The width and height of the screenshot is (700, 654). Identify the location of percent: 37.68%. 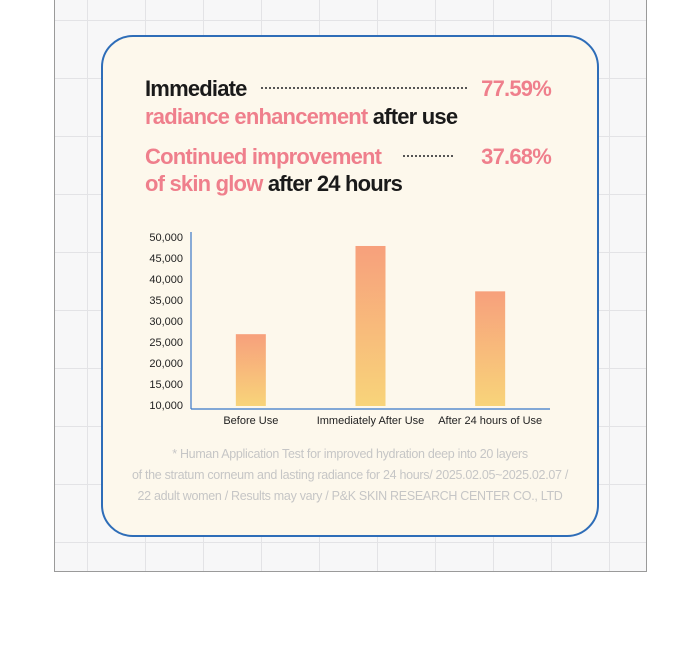
(516, 156).